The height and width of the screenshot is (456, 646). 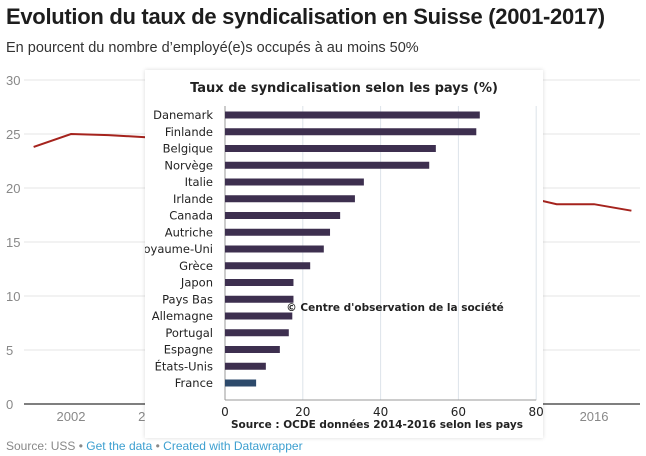 I want to click on category-label: Belgique, so click(x=188, y=149).